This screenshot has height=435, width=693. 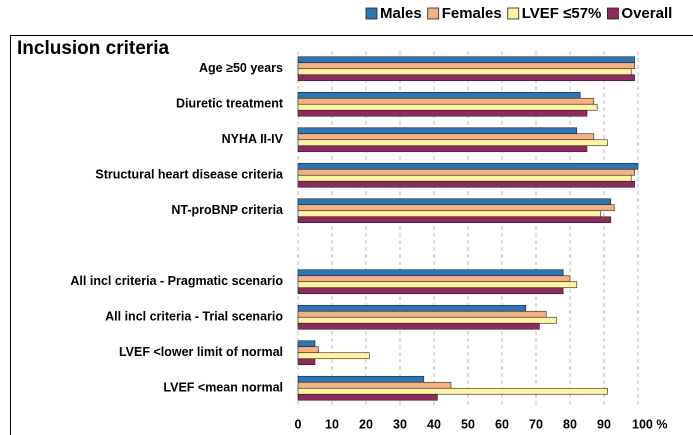 What do you see at coordinates (562, 13) in the screenshot?
I see `legend-label: LVEF ≤57%` at bounding box center [562, 13].